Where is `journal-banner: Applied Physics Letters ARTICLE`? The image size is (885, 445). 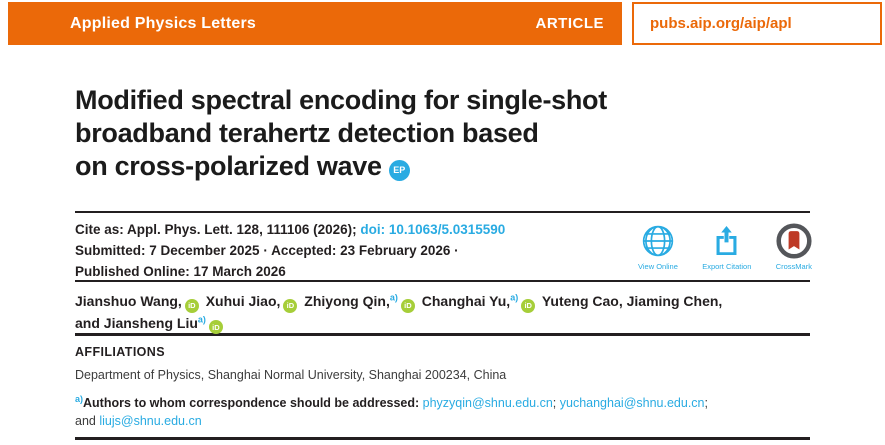 journal-banner: Applied Physics Letters ARTICLE is located at coordinates (315, 23).